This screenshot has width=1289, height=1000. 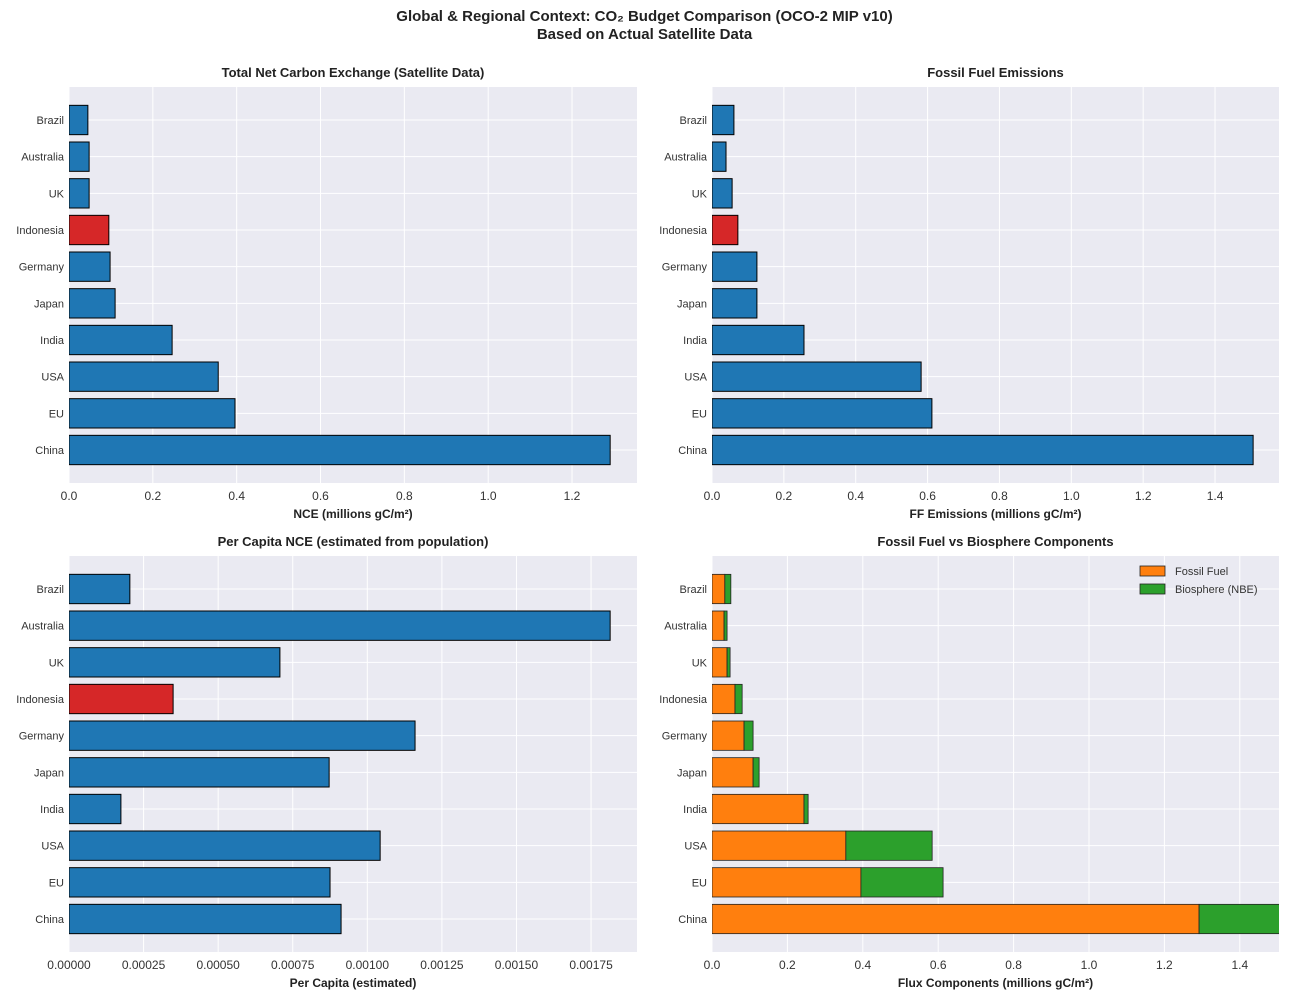 I want to click on legend-swatch, so click(x=1152, y=571).